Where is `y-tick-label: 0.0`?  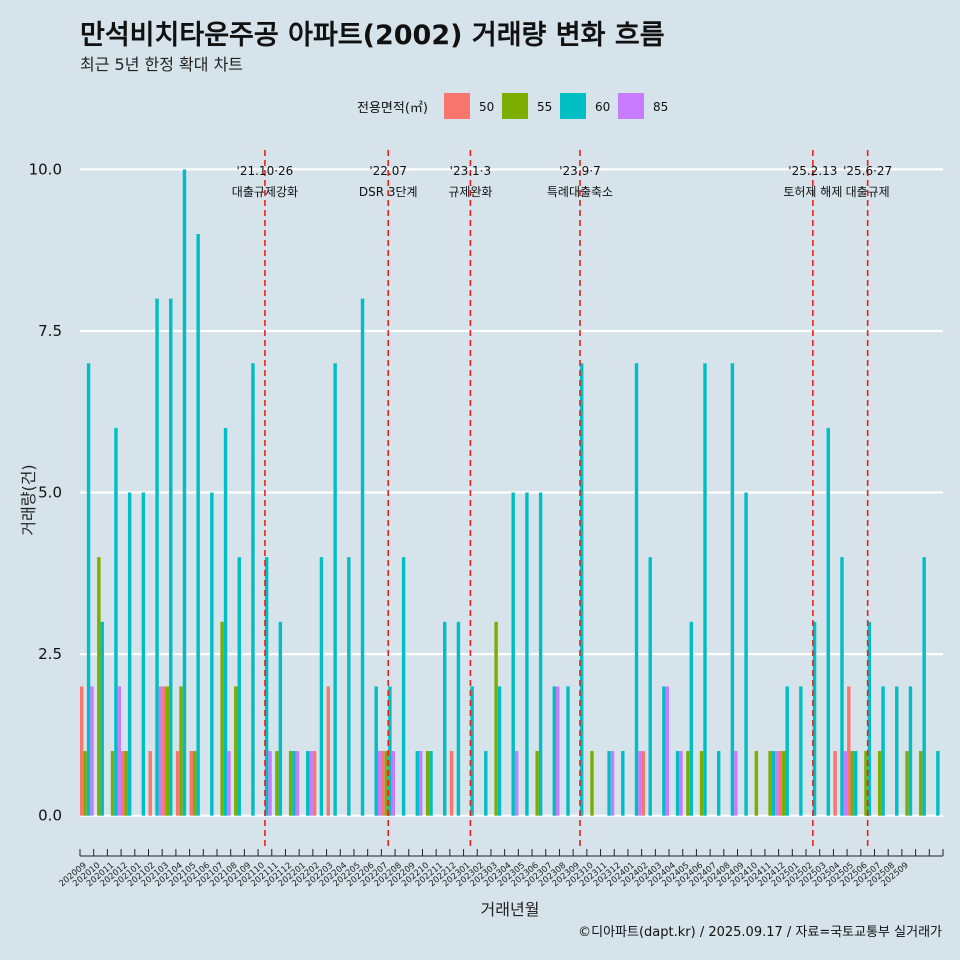 y-tick-label: 0.0 is located at coordinates (50, 816).